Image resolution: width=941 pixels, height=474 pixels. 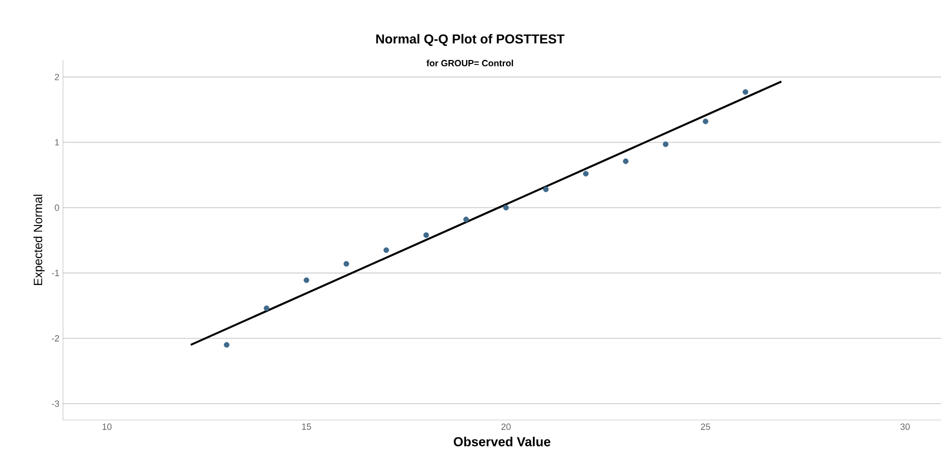 What do you see at coordinates (307, 427) in the screenshot?
I see `x-tick-label: 15` at bounding box center [307, 427].